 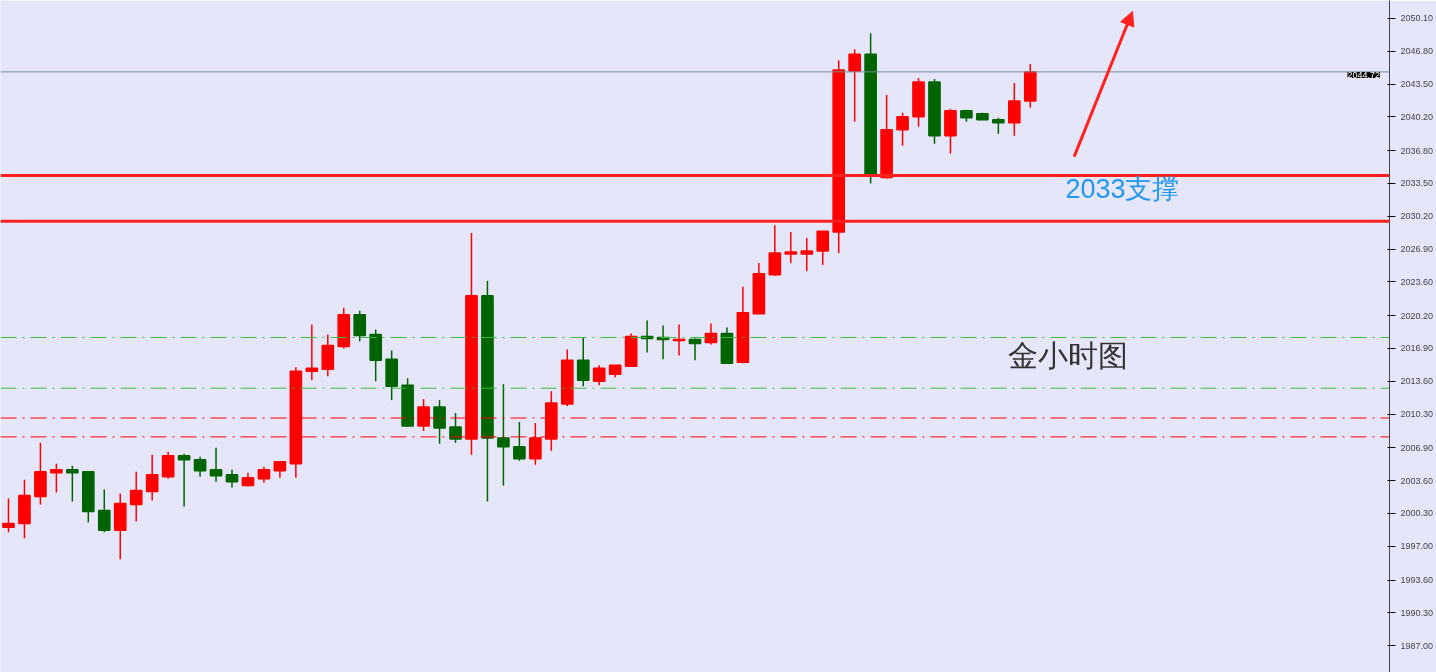 What do you see at coordinates (1417, 546) in the screenshot?
I see `y-tick-label: 1997.00` at bounding box center [1417, 546].